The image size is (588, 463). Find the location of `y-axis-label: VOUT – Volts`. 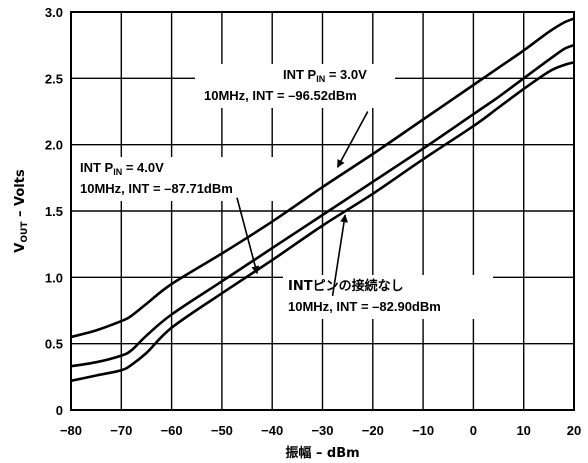

y-axis-label: VOUT – Volts is located at coordinates (21, 211).